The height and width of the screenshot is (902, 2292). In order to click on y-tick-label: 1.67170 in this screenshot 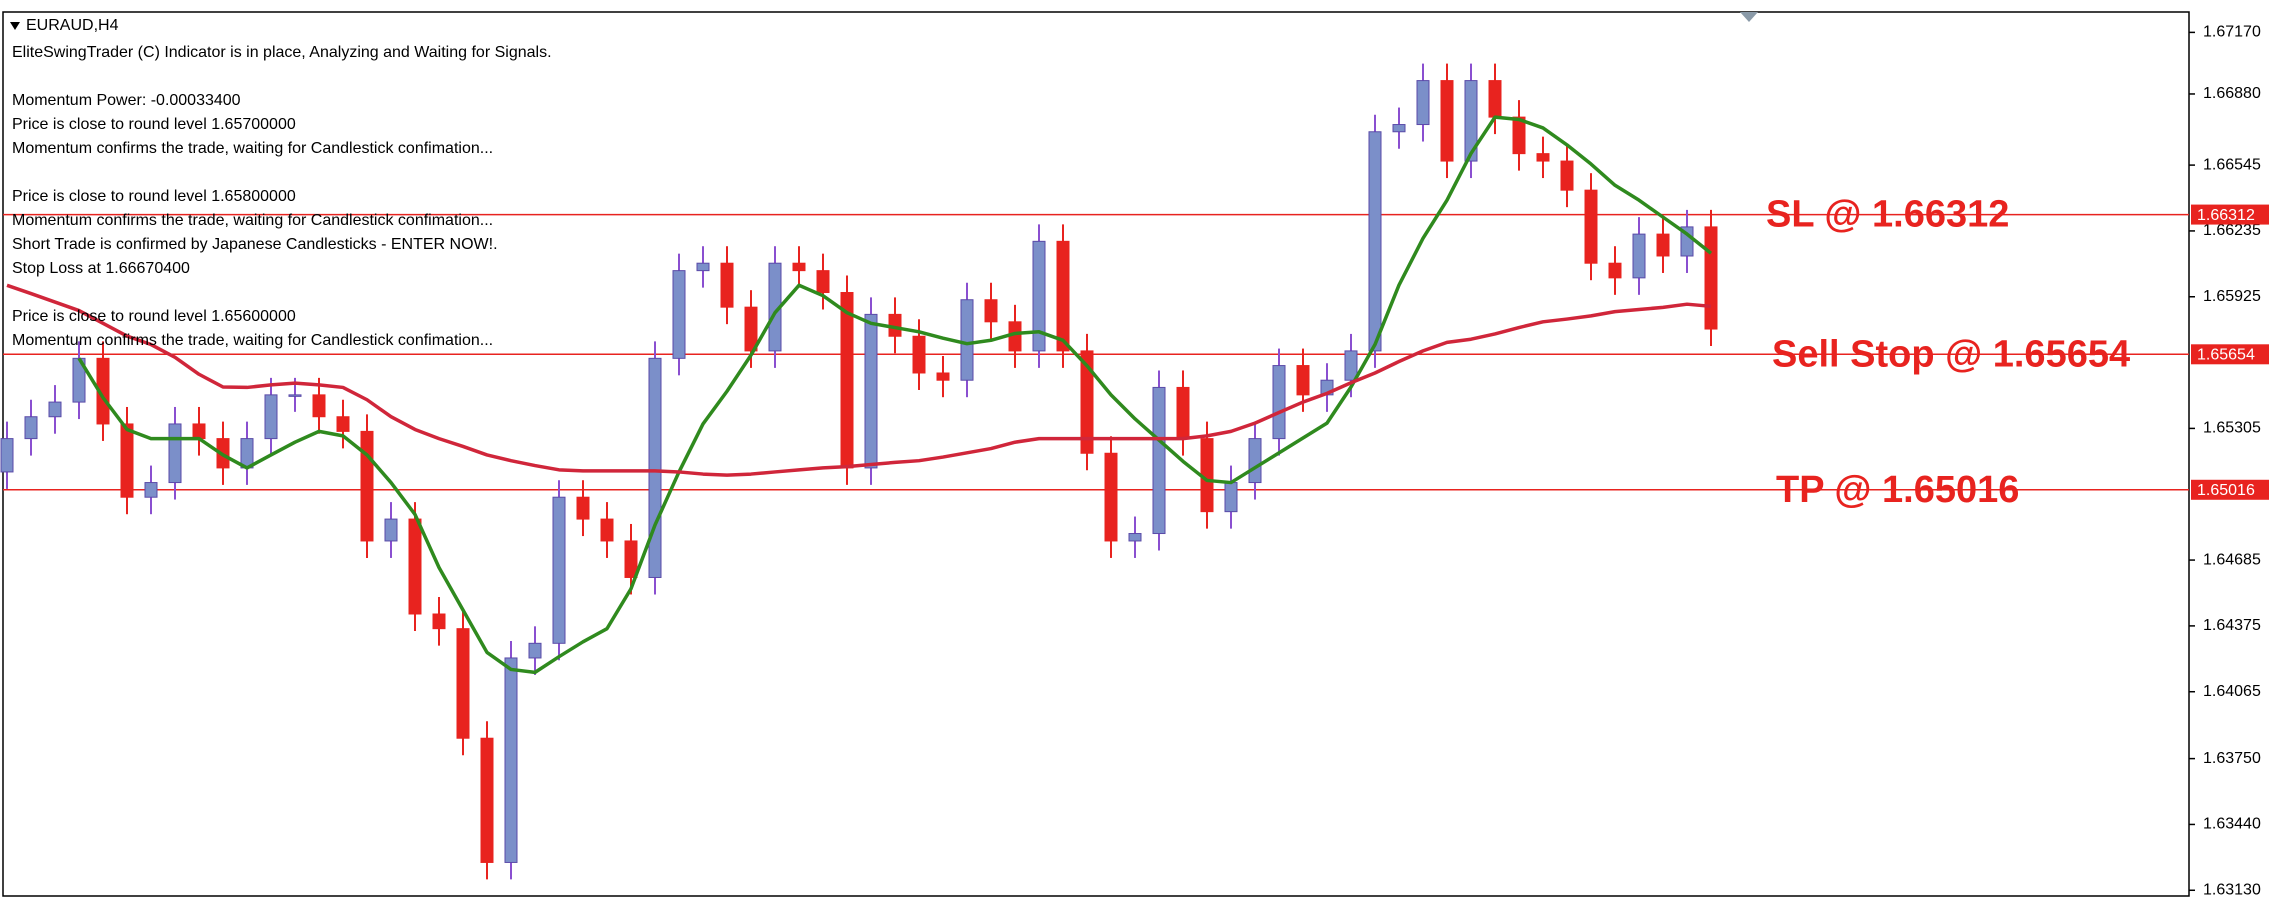, I will do `click(2232, 32)`.